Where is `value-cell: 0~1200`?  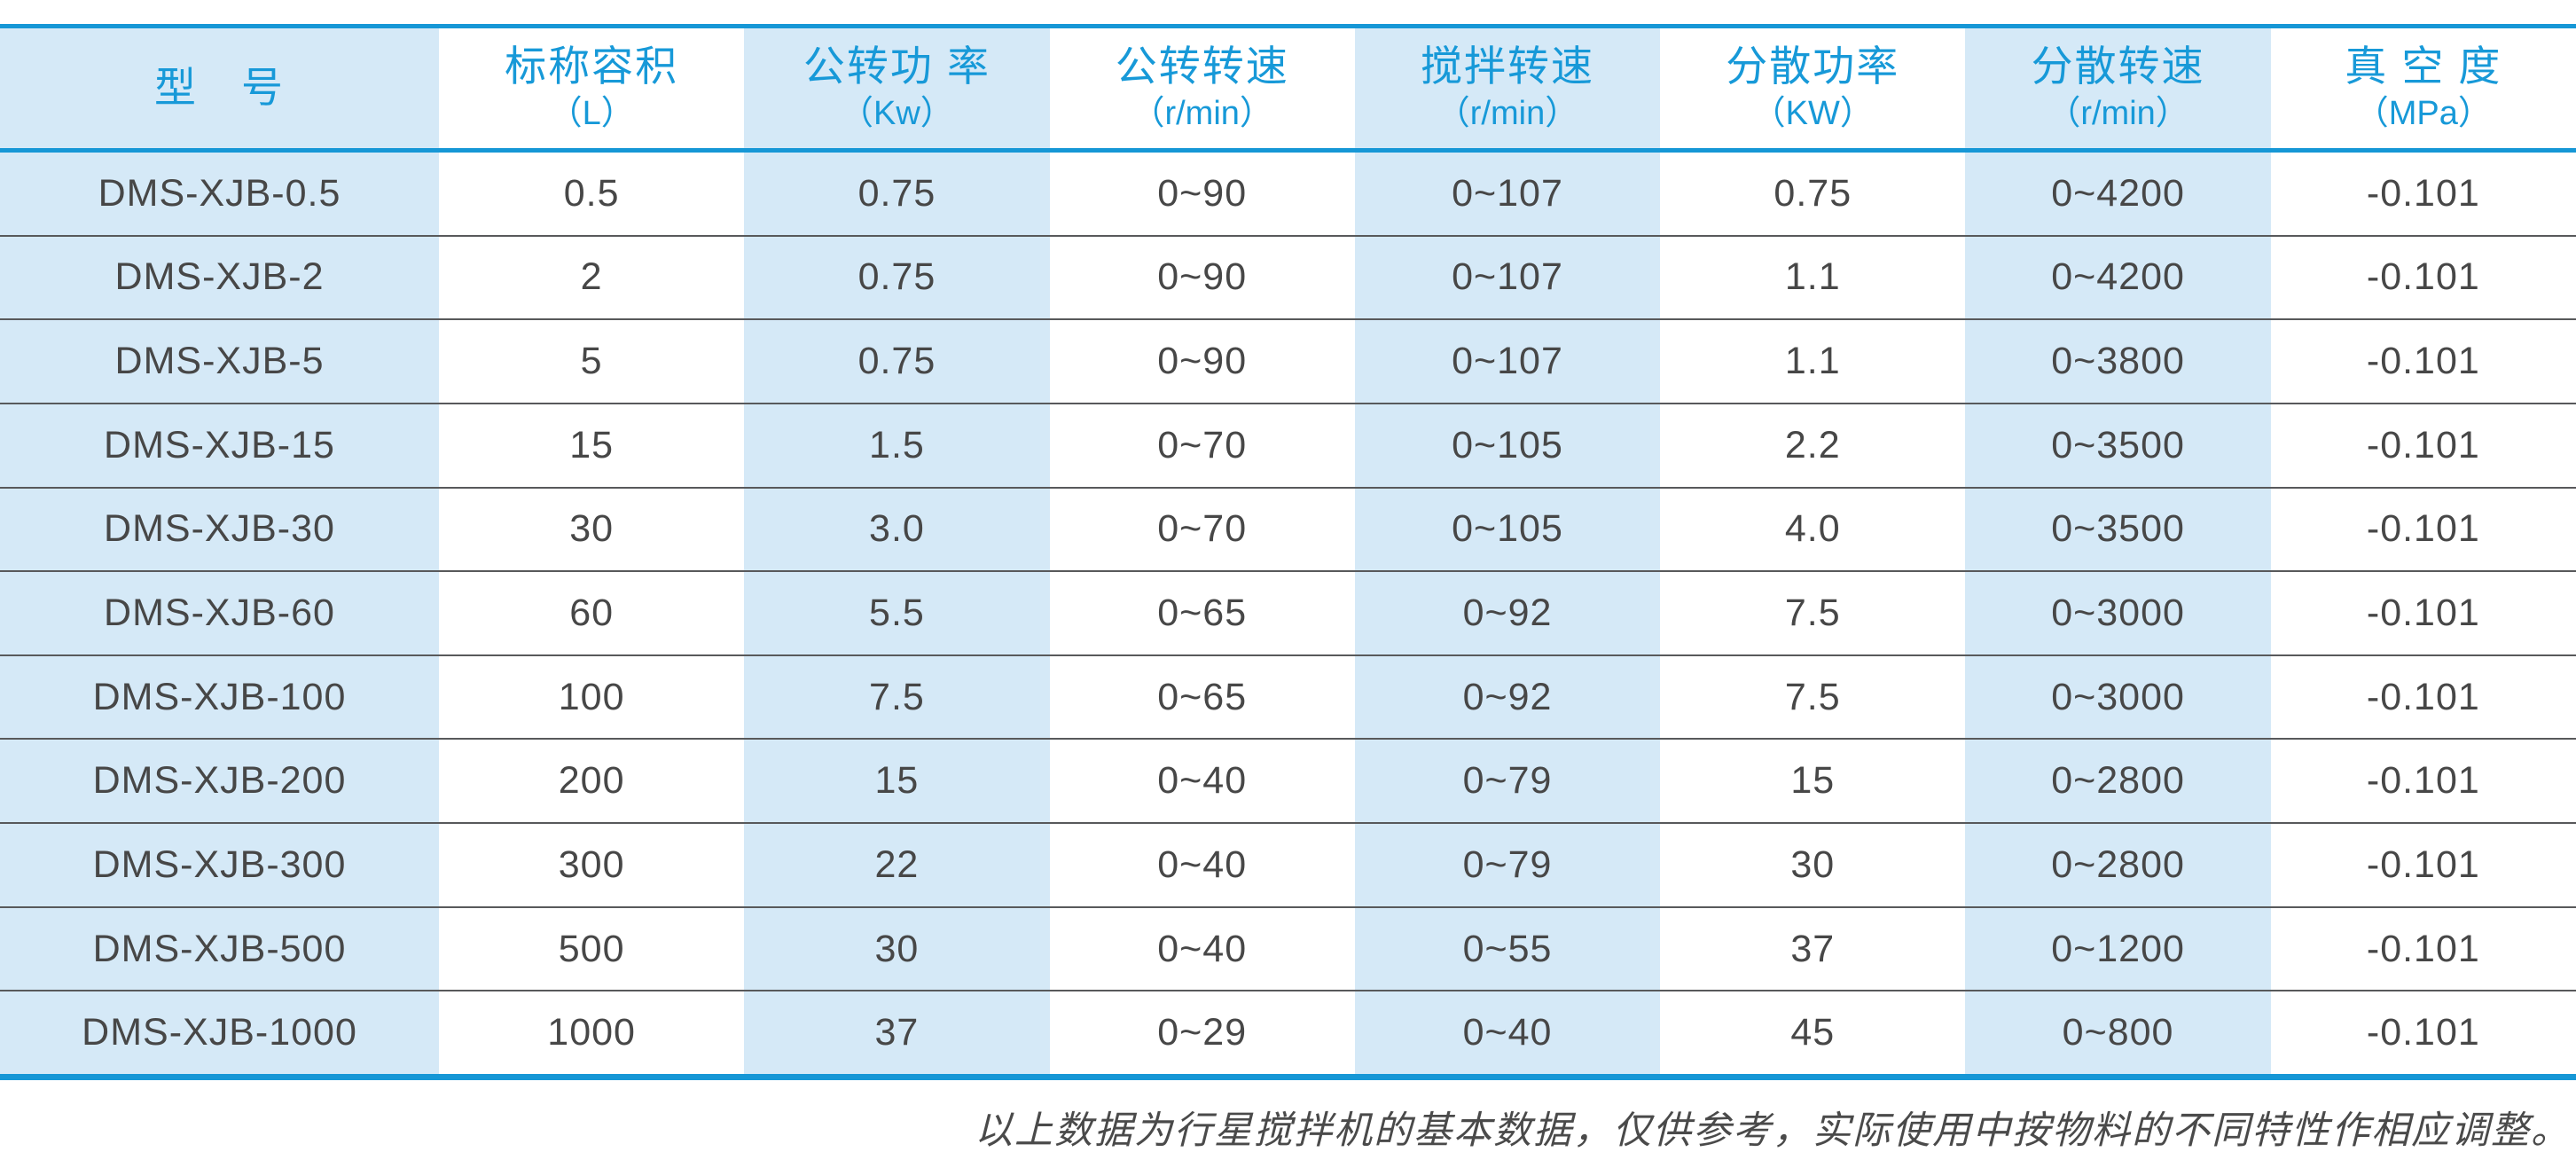
value-cell: 0~1200 is located at coordinates (2118, 949).